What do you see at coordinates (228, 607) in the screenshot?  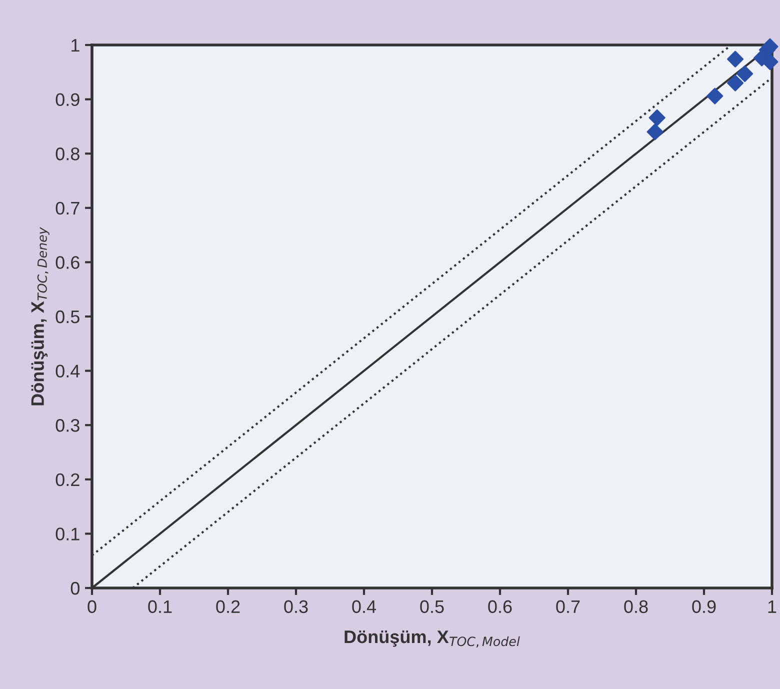 I see `x-tick-label: 0.2` at bounding box center [228, 607].